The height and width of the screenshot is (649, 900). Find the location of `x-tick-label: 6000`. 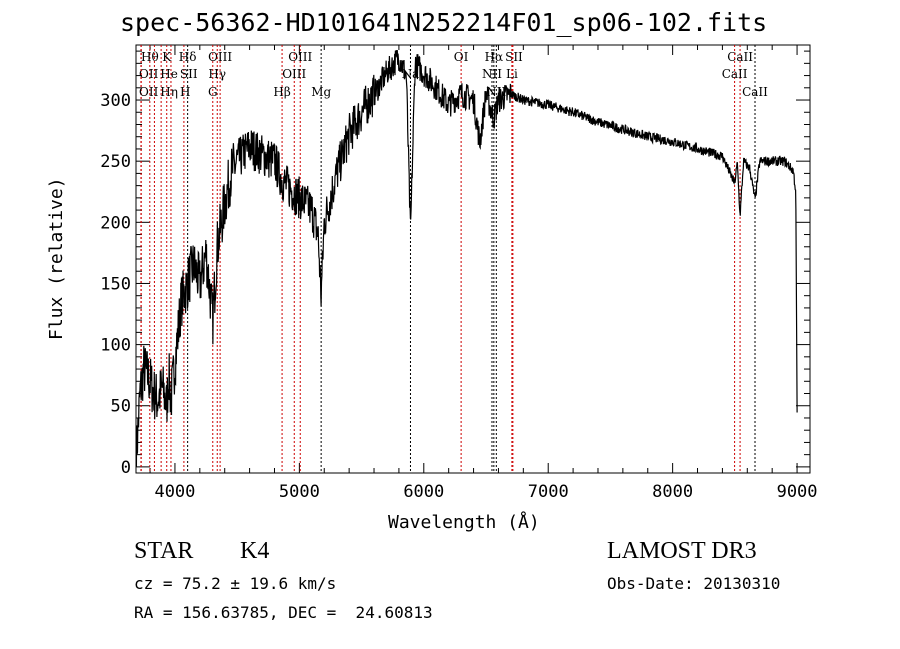

x-tick-label: 6000 is located at coordinates (423, 492).